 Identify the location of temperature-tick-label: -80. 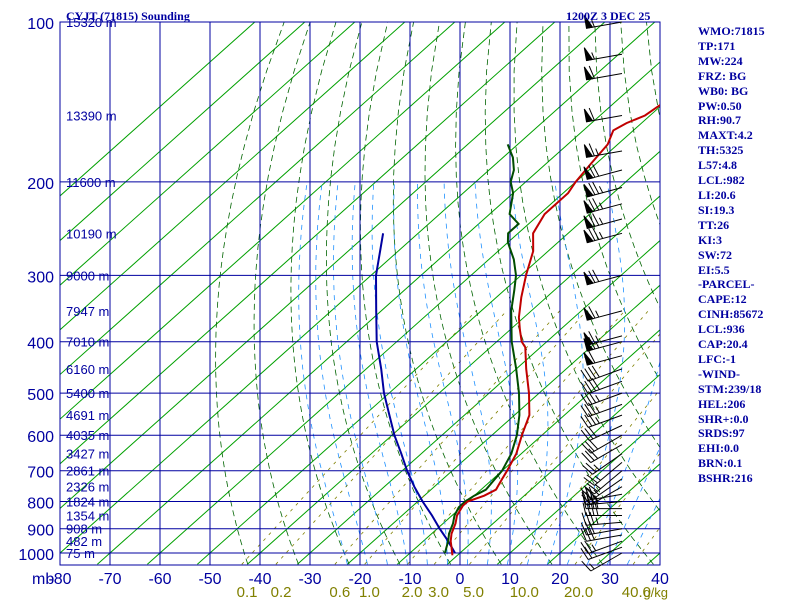
(59, 579).